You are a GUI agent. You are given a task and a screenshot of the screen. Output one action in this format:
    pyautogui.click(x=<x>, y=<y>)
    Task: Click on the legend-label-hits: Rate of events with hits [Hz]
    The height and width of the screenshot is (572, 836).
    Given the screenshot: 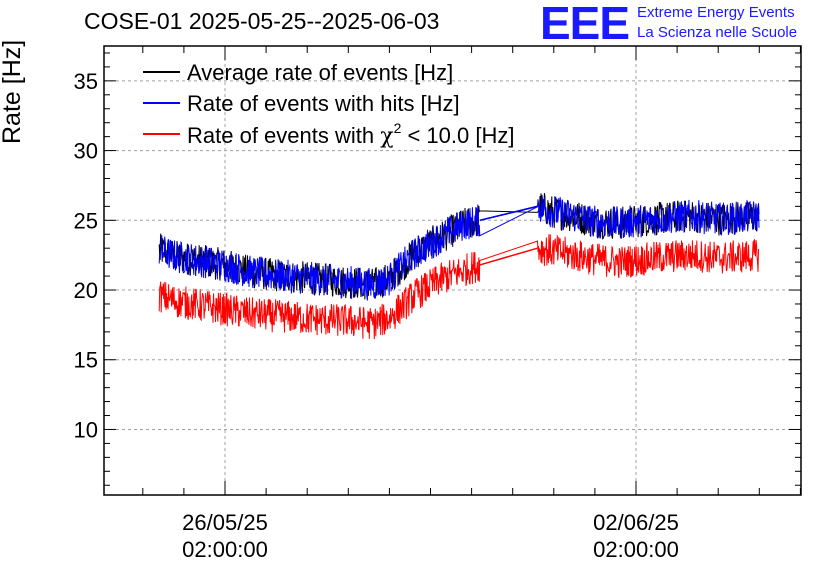 What is the action you would take?
    pyautogui.click(x=323, y=103)
    